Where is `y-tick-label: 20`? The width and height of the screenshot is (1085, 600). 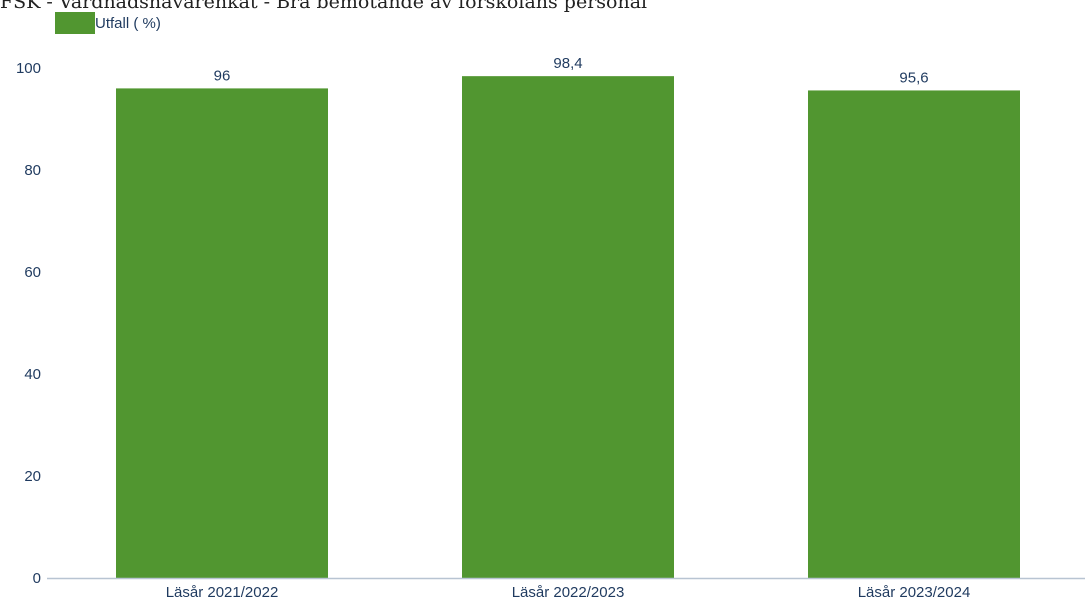
y-tick-label: 20 is located at coordinates (32, 476).